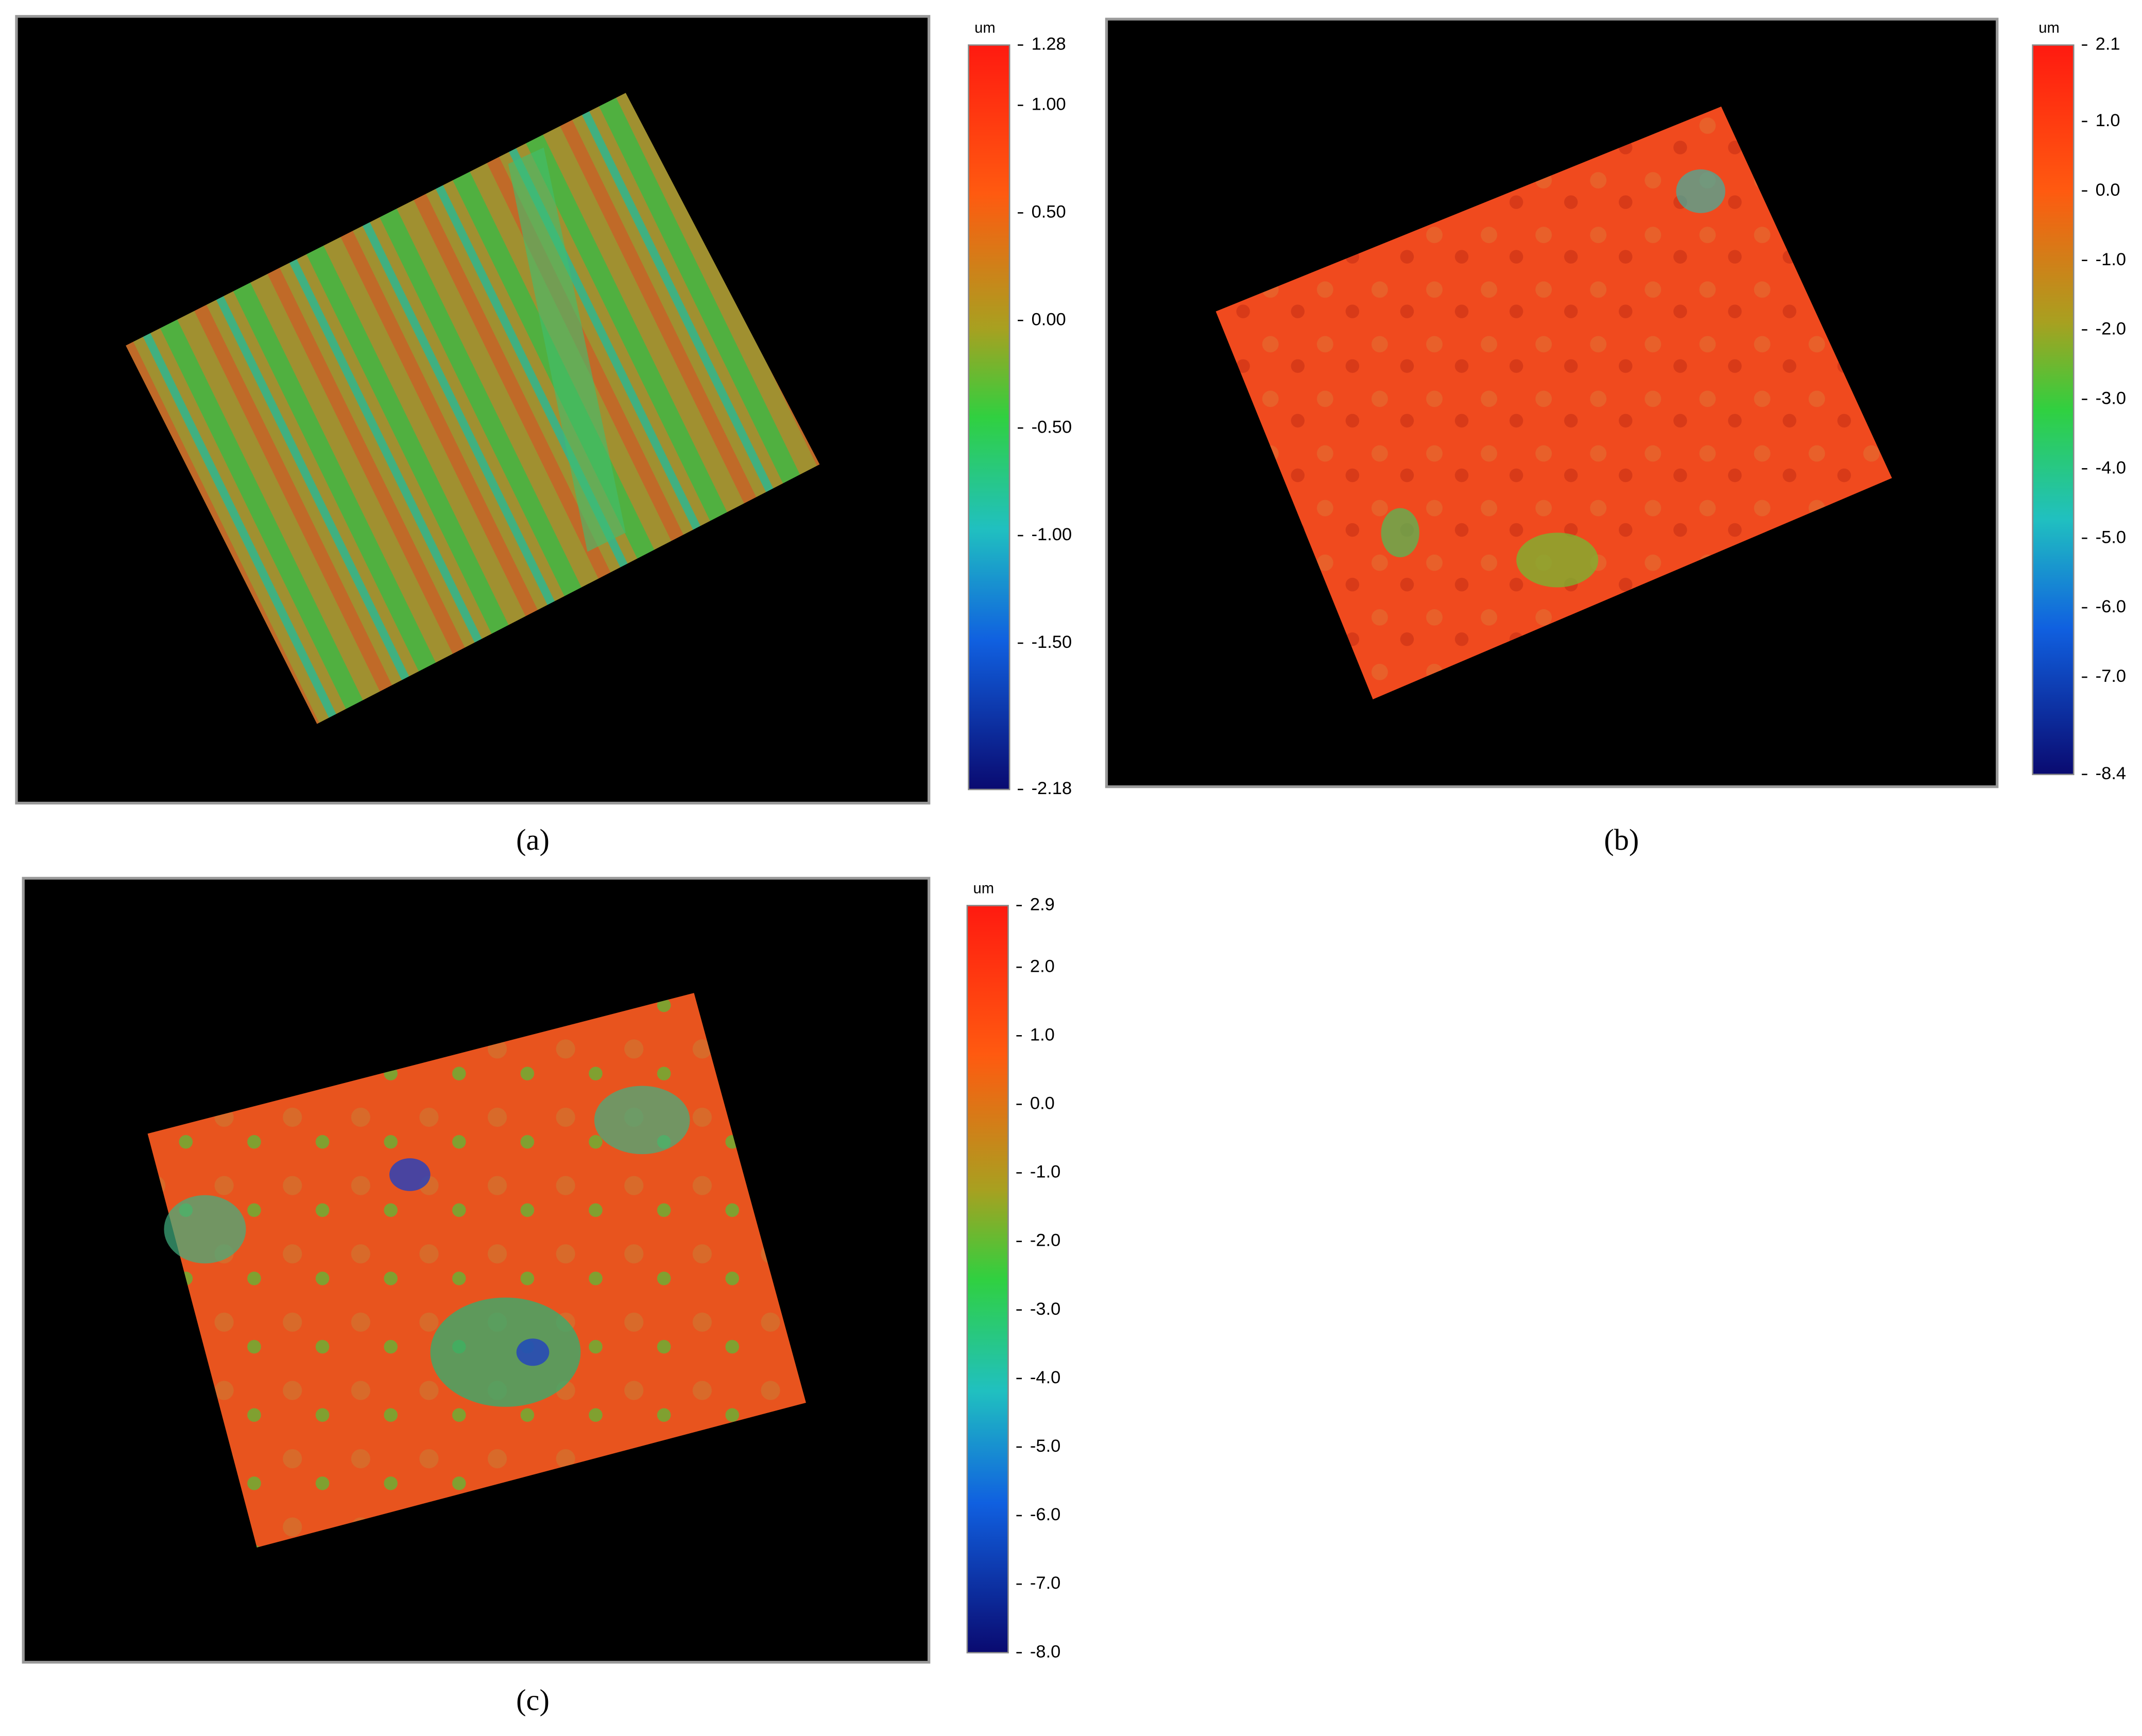  What do you see at coordinates (1052, 642) in the screenshot?
I see `colorbar-tick-label: -1.50` at bounding box center [1052, 642].